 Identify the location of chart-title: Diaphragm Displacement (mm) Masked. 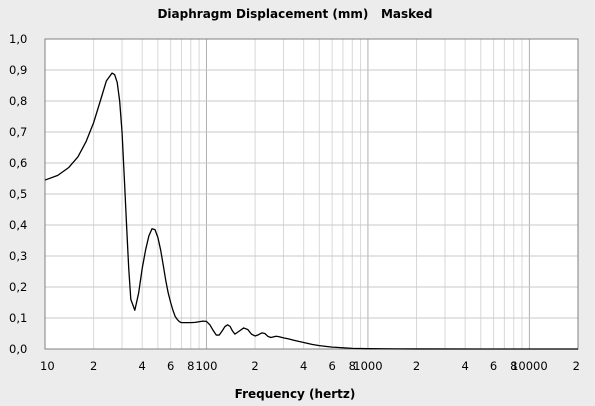
(295, 14).